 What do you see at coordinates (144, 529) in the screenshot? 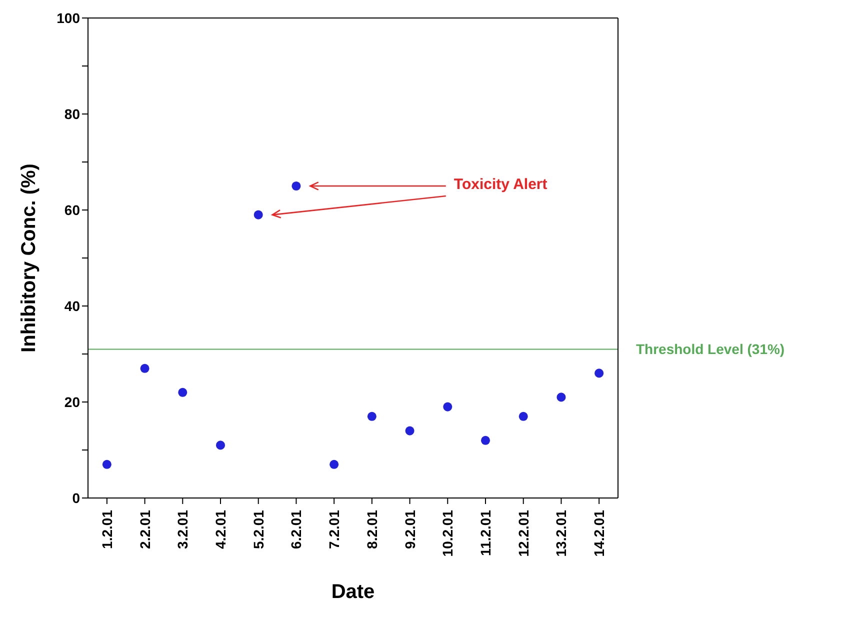
I see `x-tick-label: 2.2.01` at bounding box center [144, 529].